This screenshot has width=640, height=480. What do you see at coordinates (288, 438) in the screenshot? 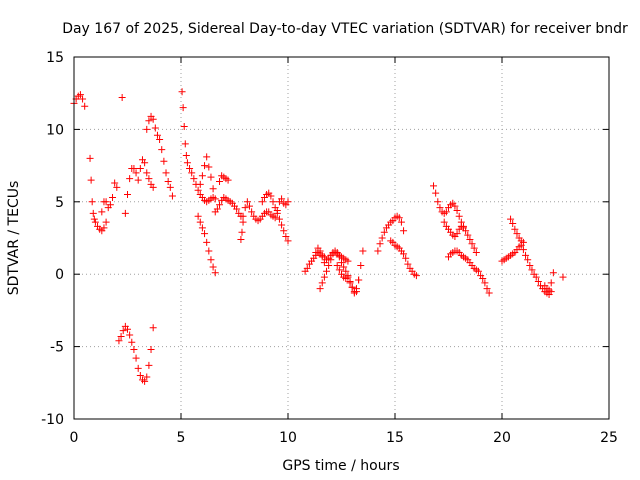
I see `x-tick-label: 10` at bounding box center [288, 438].